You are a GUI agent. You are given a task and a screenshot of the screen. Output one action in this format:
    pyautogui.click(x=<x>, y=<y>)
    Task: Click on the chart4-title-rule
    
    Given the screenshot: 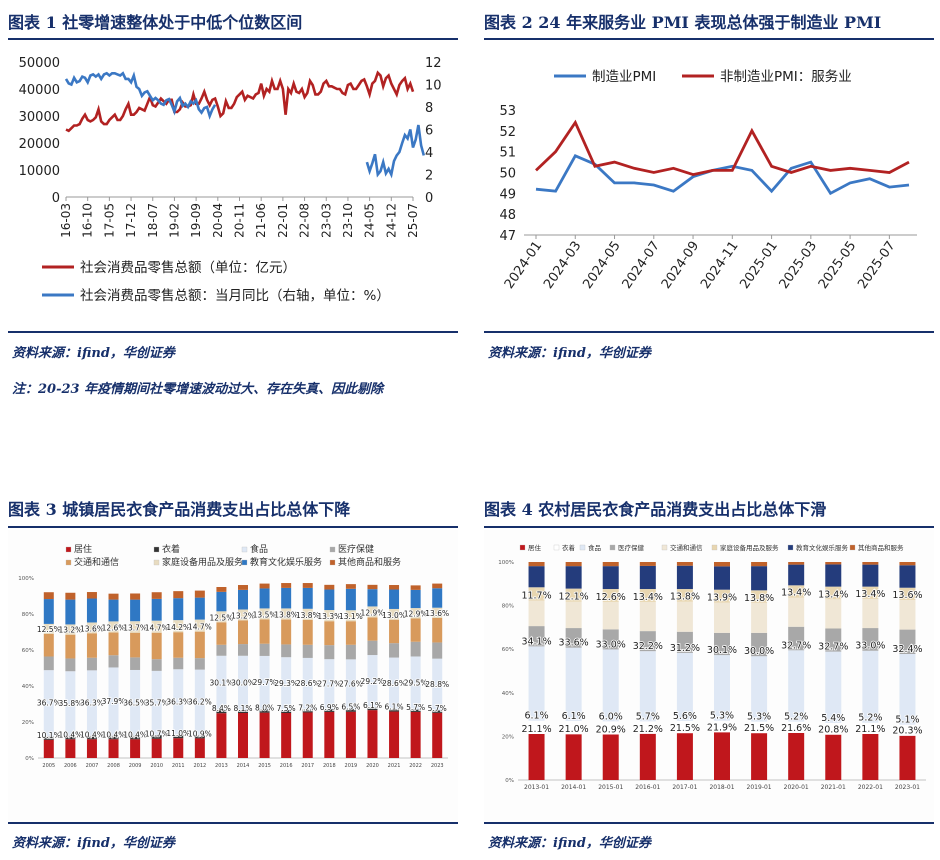 What is the action you would take?
    pyautogui.click(x=709, y=527)
    